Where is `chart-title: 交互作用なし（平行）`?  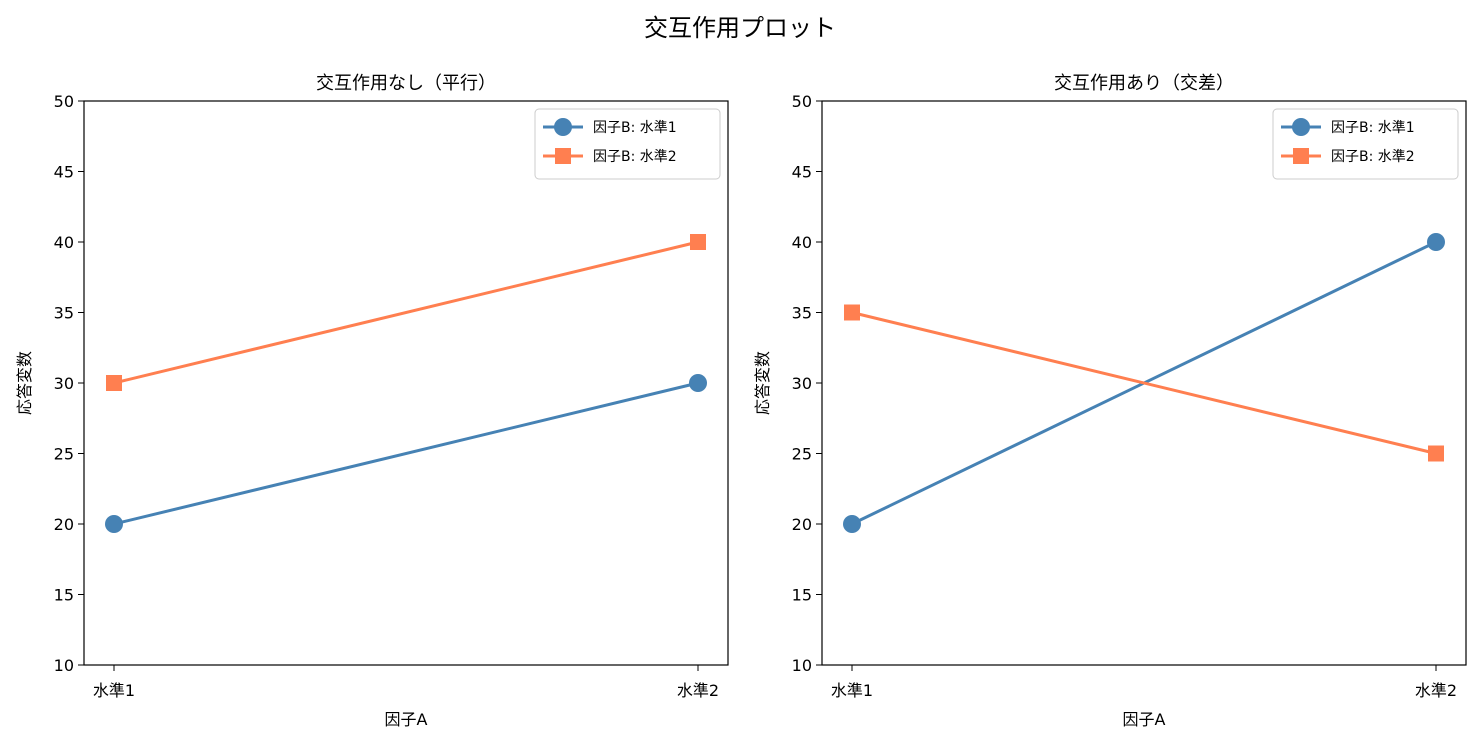
chart-title: 交互作用なし（平行） is located at coordinates (406, 83).